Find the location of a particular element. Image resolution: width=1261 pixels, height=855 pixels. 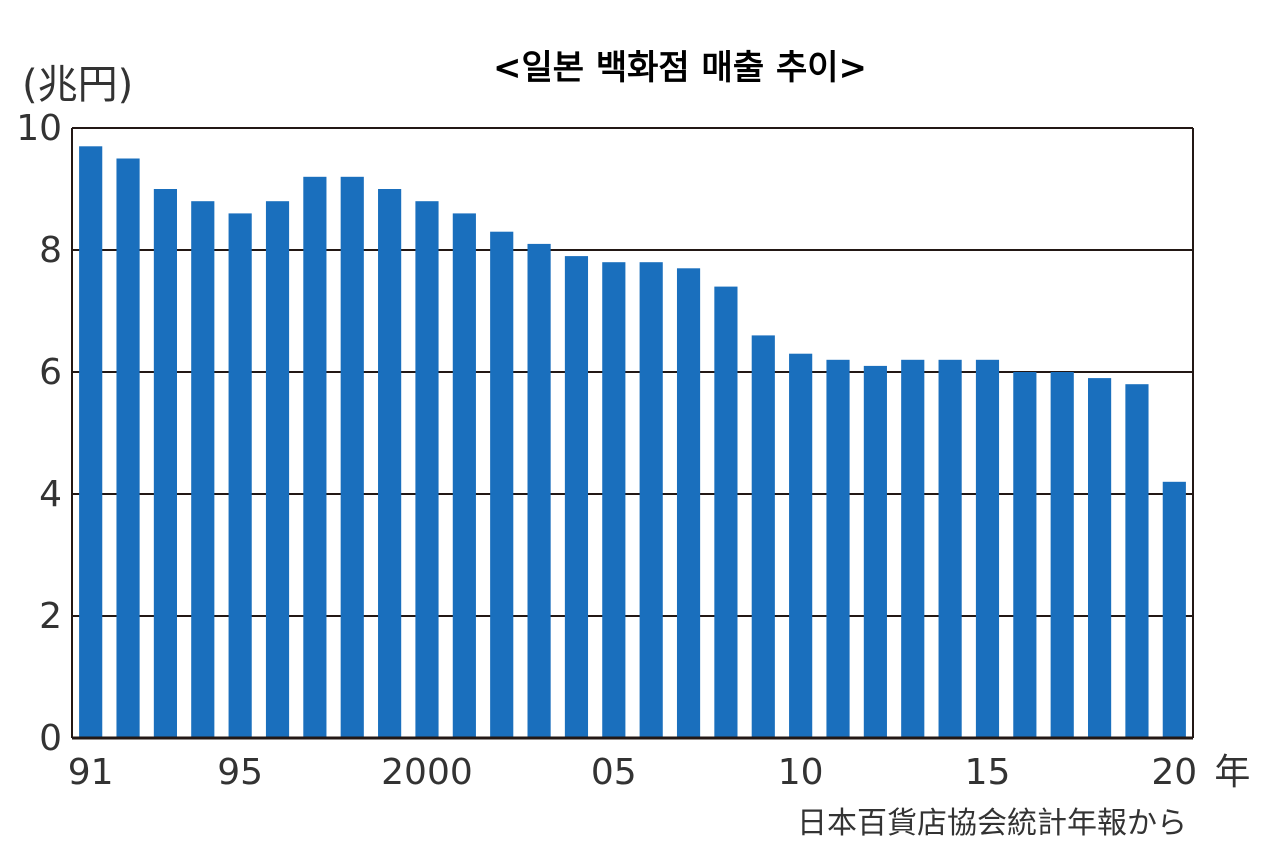

bar-1999 is located at coordinates (390, 463).